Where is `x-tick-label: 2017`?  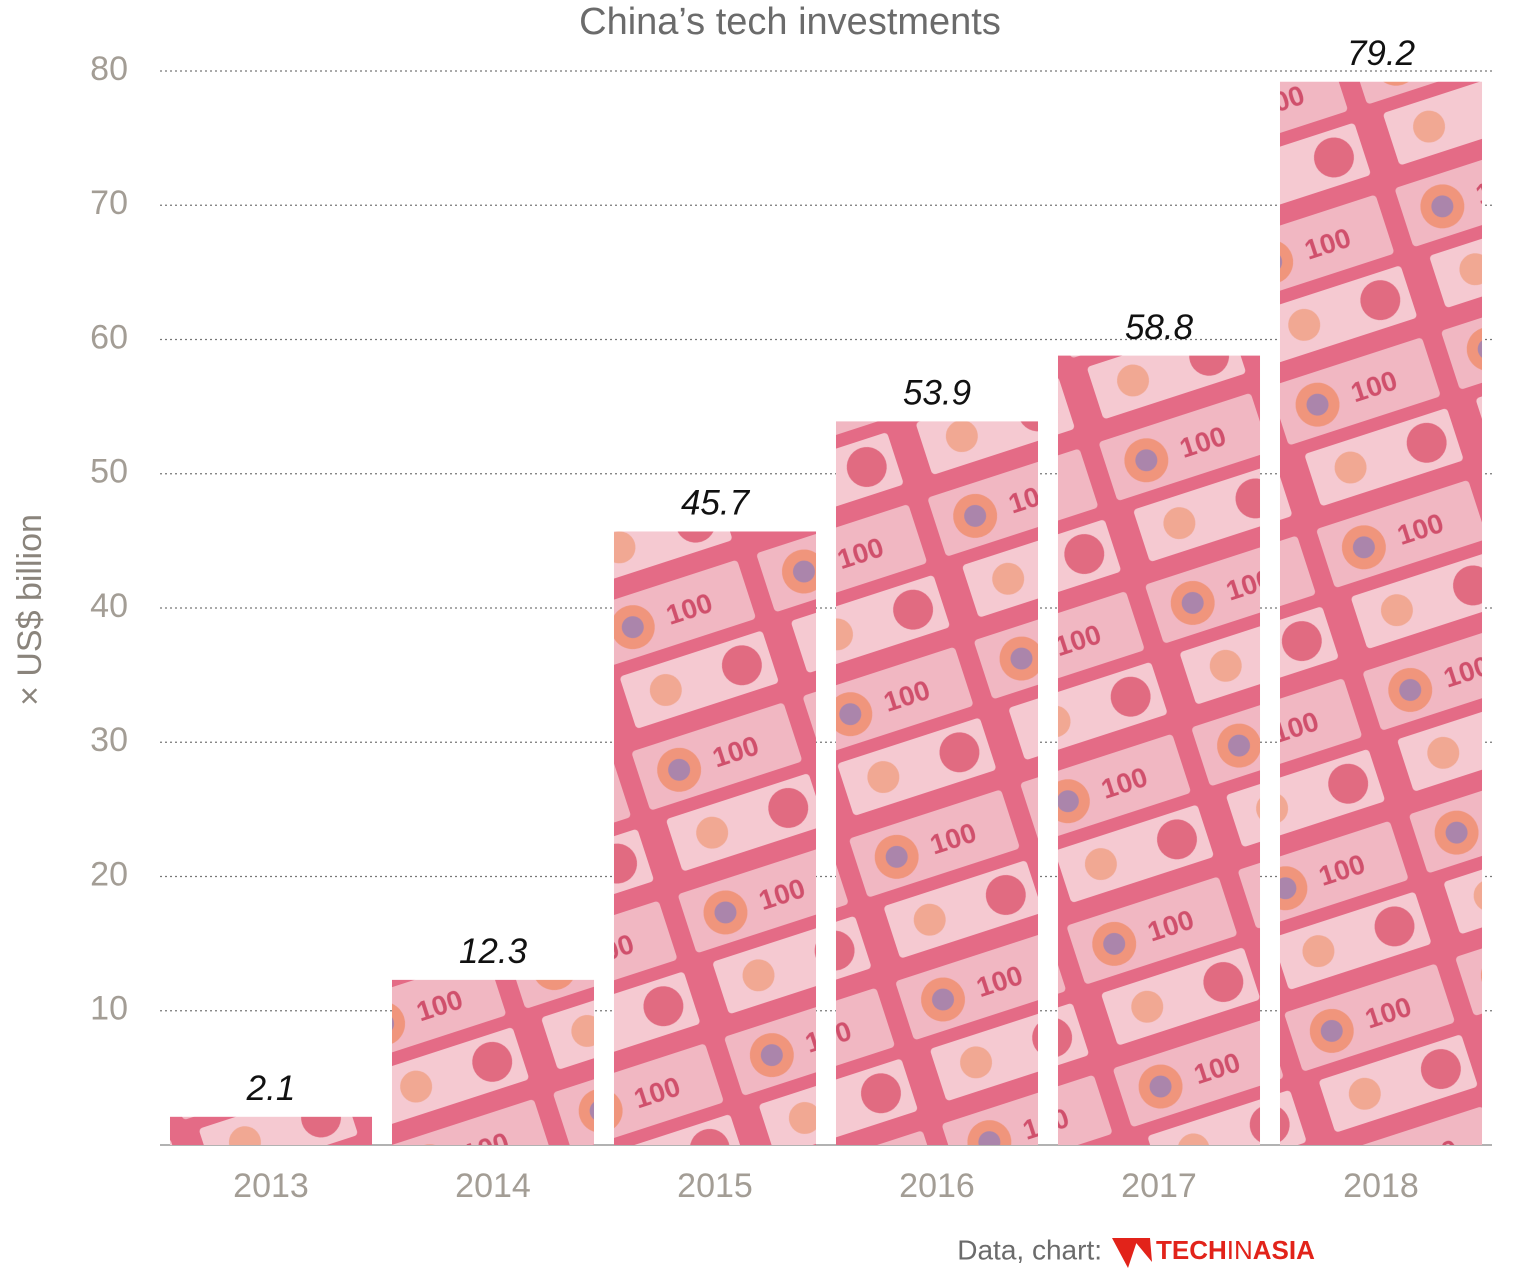
x-tick-label: 2017 is located at coordinates (1159, 1186).